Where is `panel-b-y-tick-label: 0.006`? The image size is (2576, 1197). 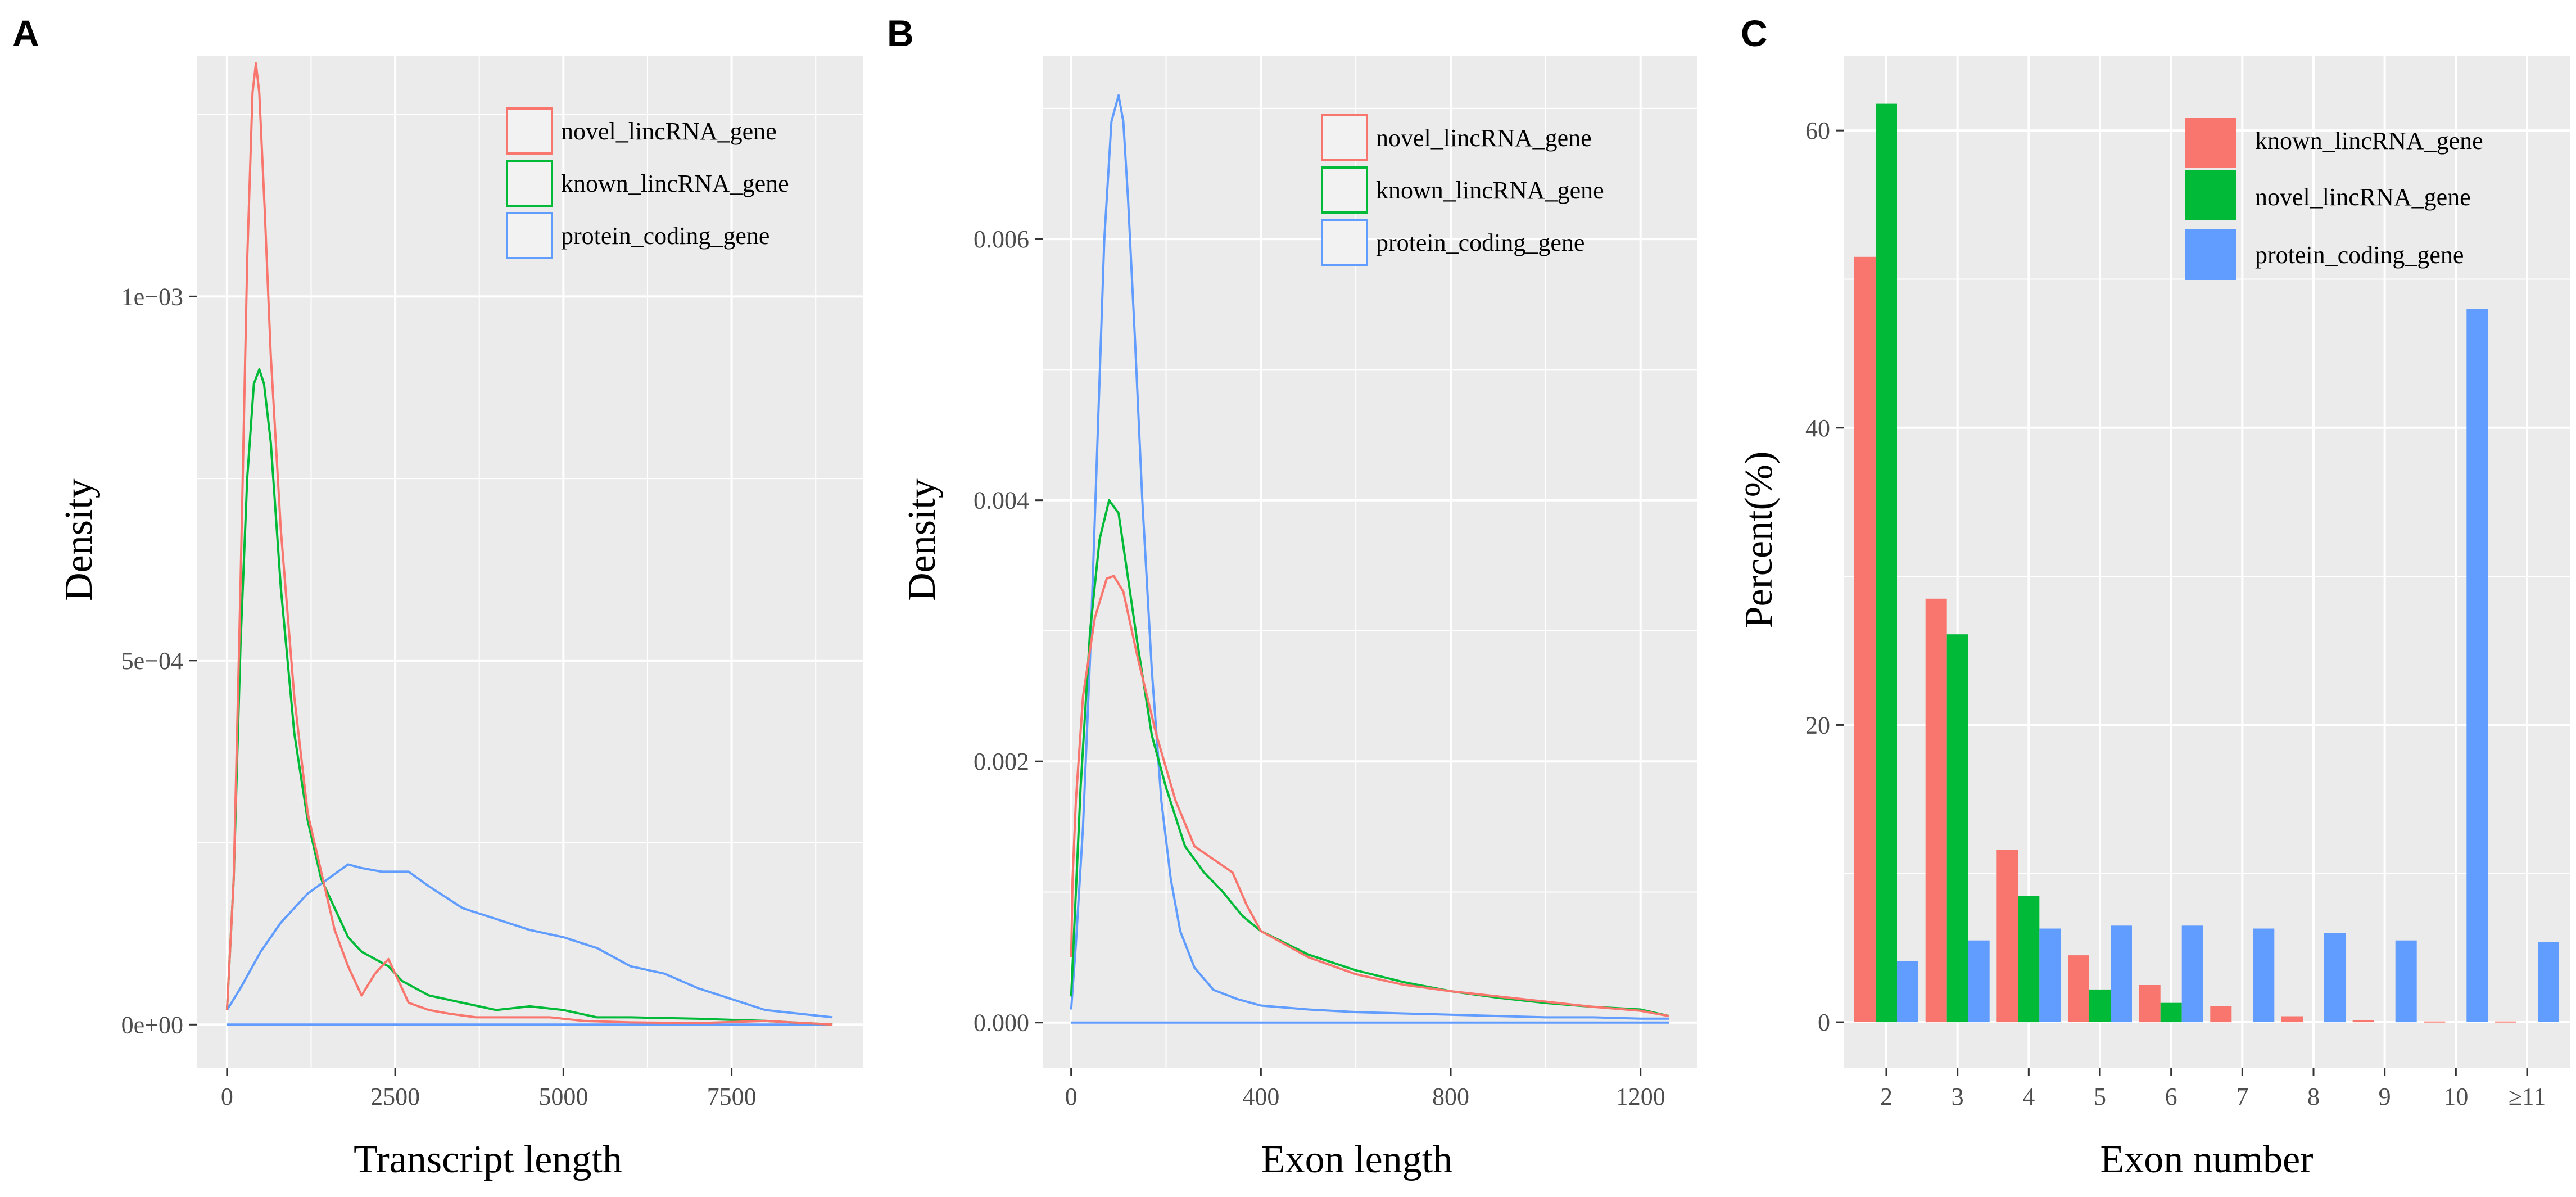 panel-b-y-tick-label: 0.006 is located at coordinates (1002, 239).